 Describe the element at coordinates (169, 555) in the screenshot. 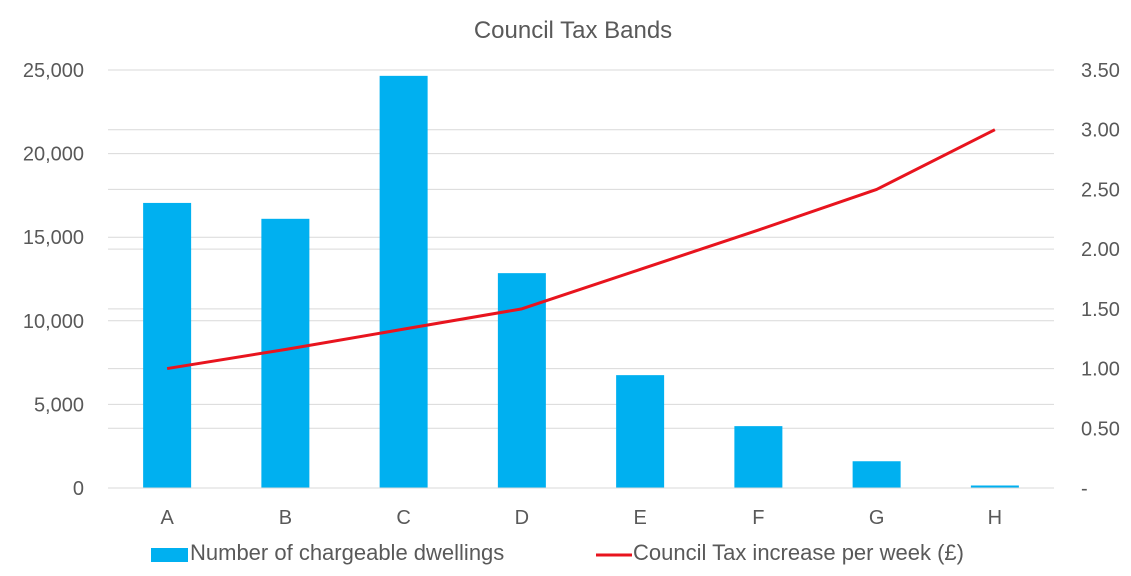

I see `legend-swatch-dwellings` at that location.